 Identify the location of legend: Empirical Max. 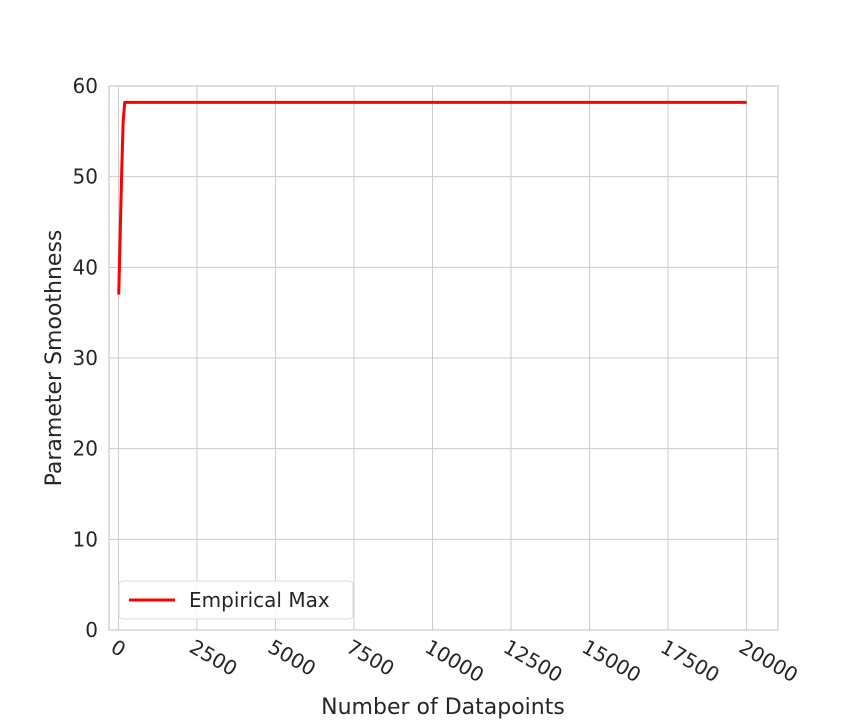
(236, 600).